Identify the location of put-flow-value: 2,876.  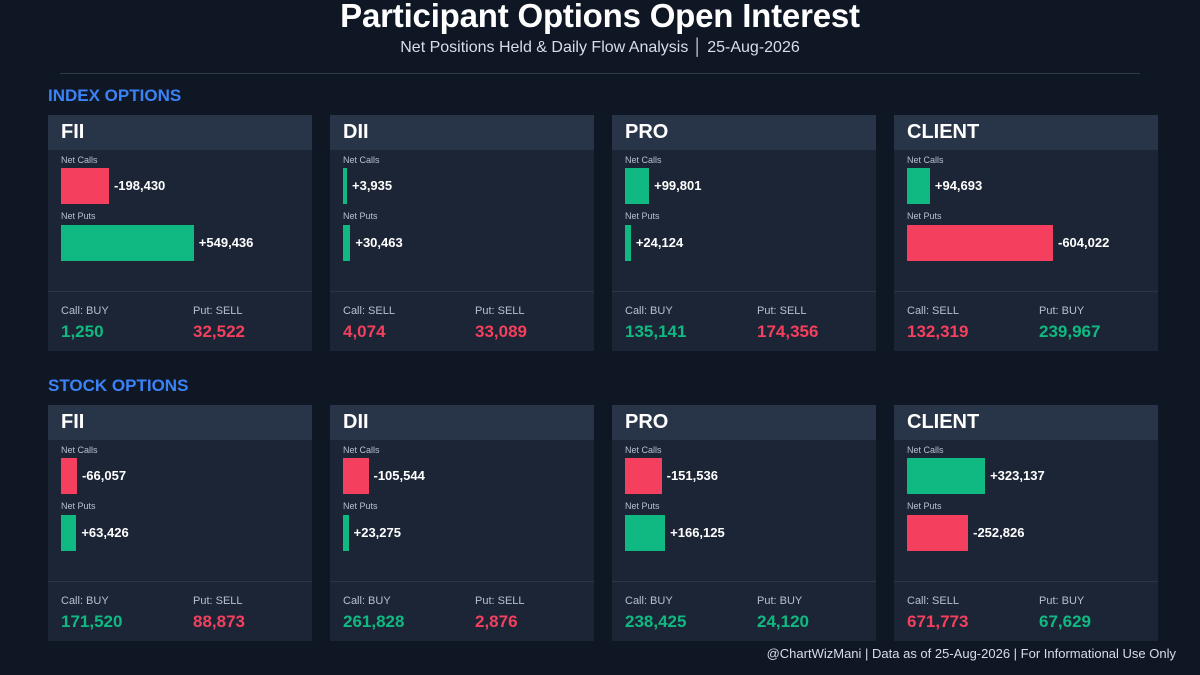
(496, 621).